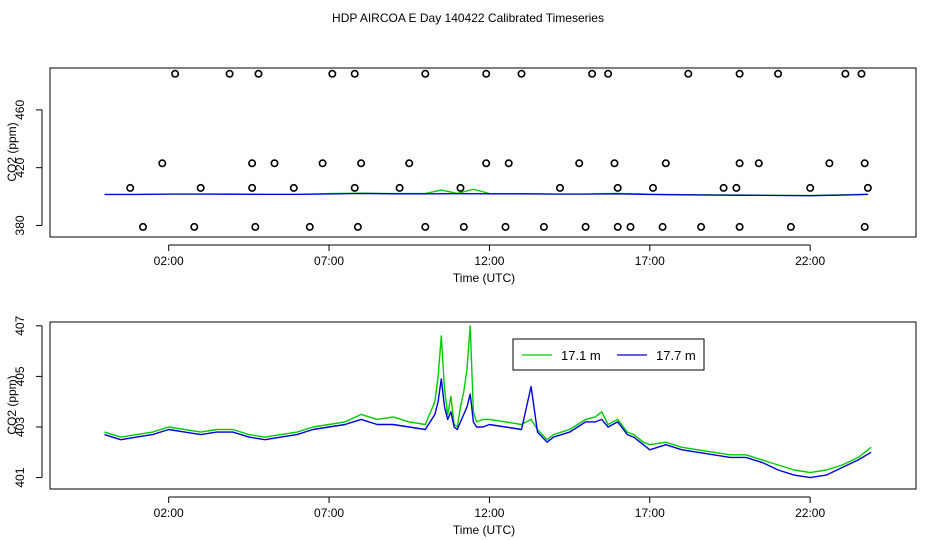 The width and height of the screenshot is (936, 540). I want to click on top-y-tick-label: 380, so click(20, 225).